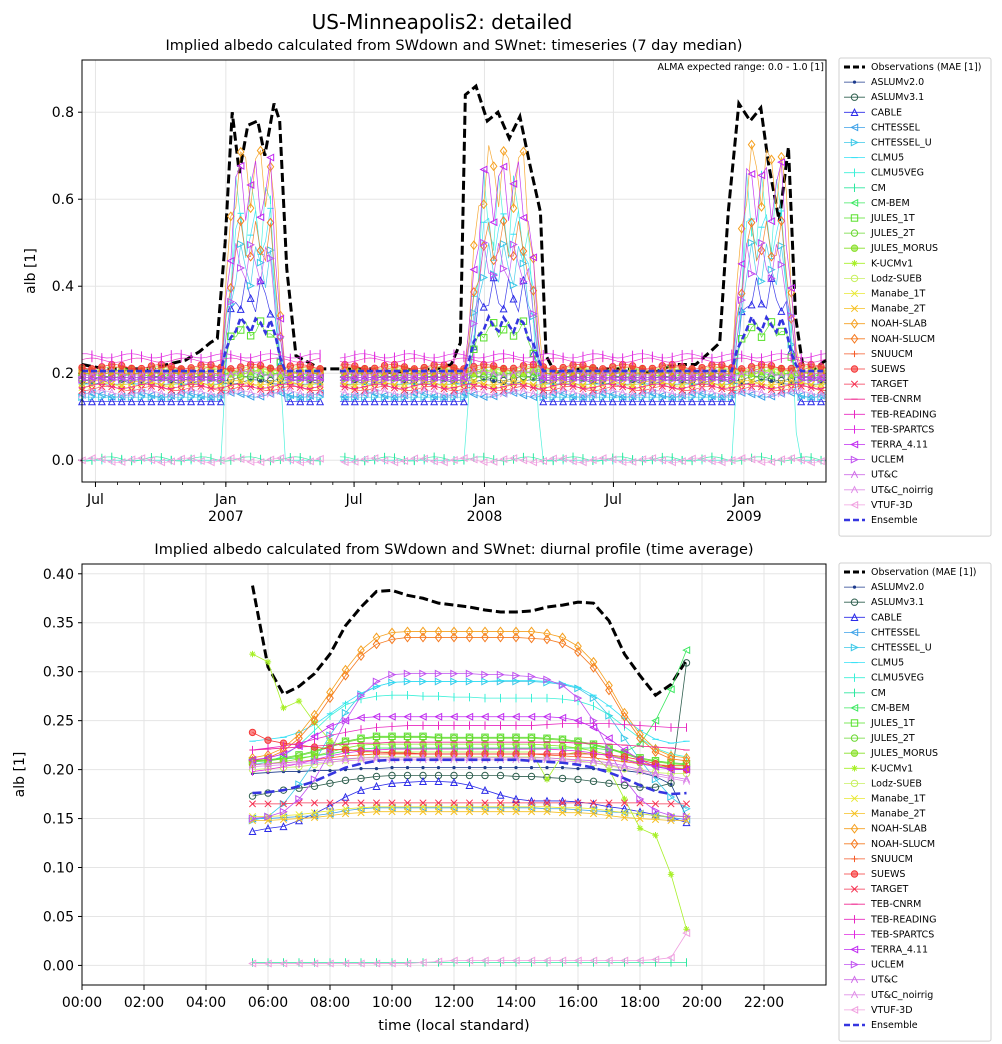 The height and width of the screenshot is (1044, 1002). I want to click on ts-legend-marker-uclem, so click(854, 459).